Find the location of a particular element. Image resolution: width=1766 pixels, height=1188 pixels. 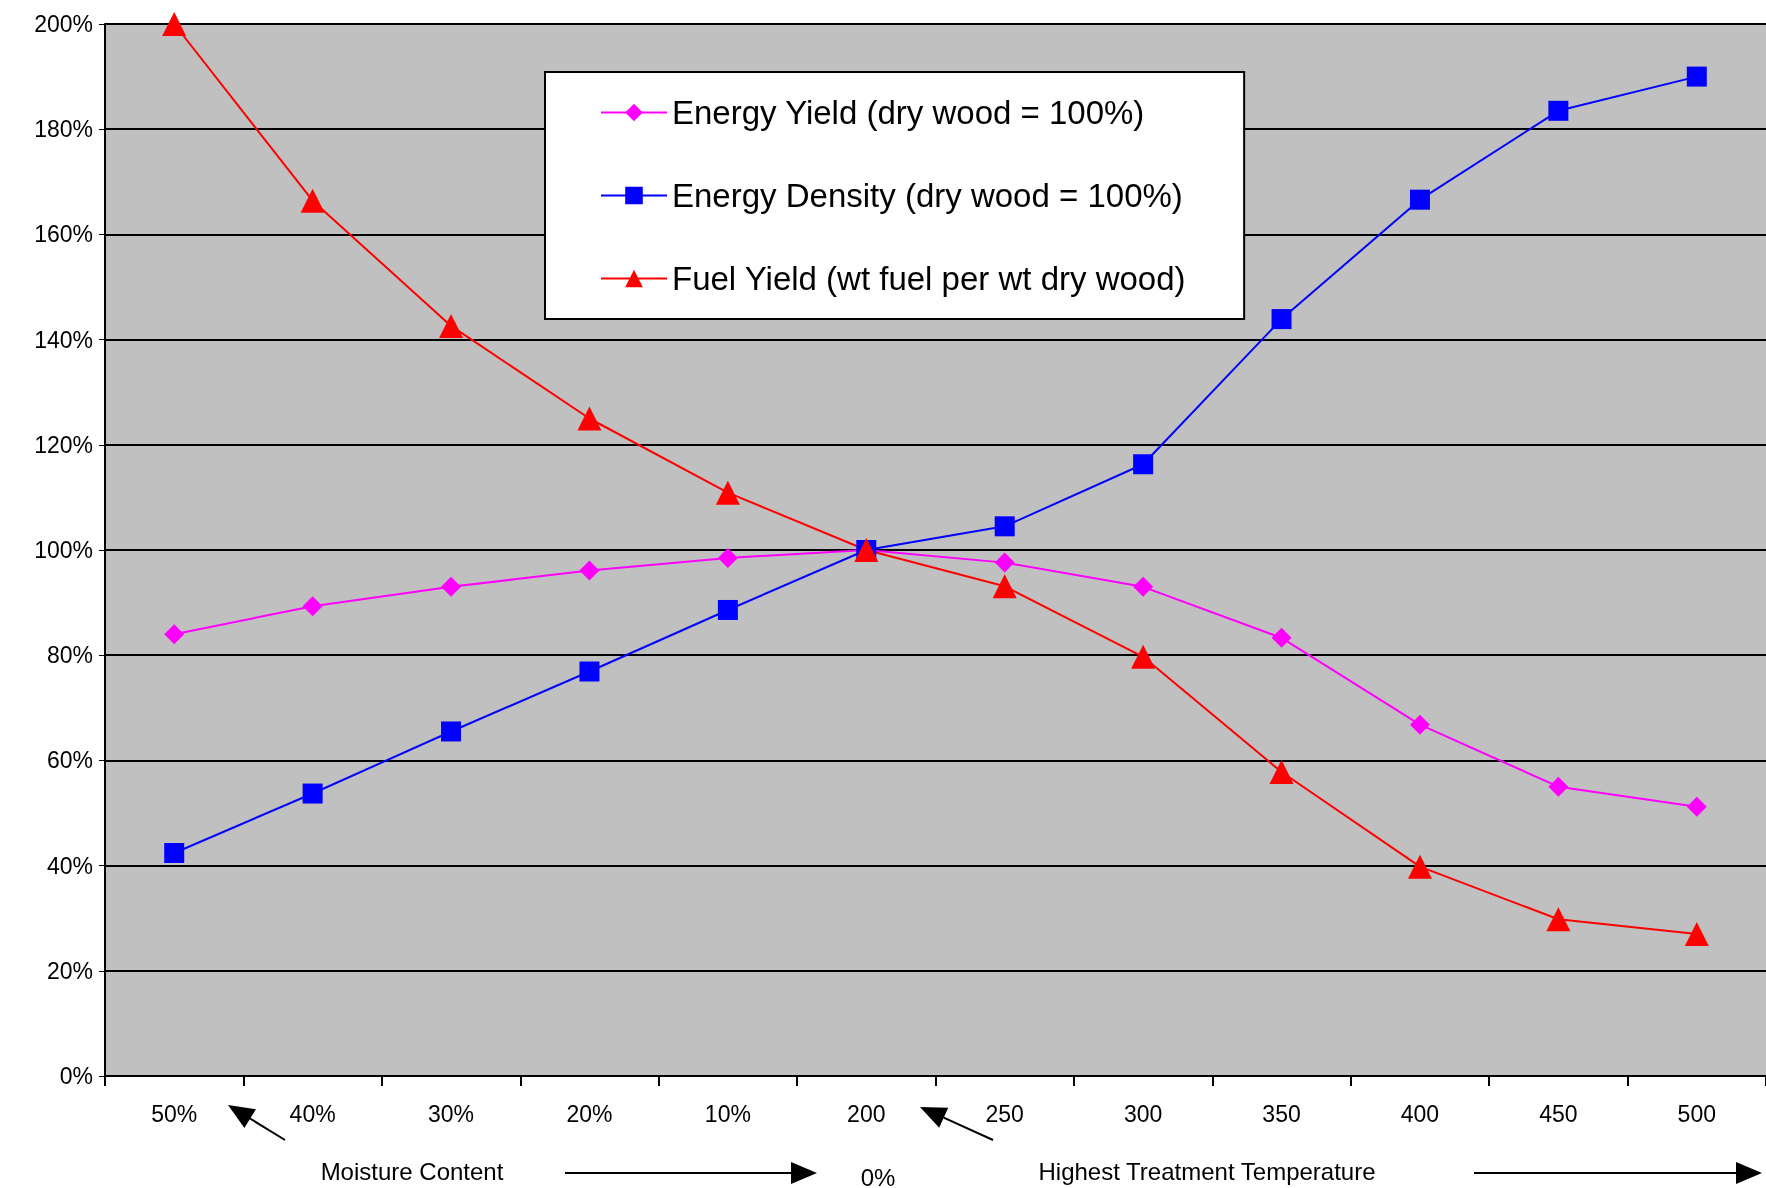

y-tick-label: 180% is located at coordinates (63, 129).